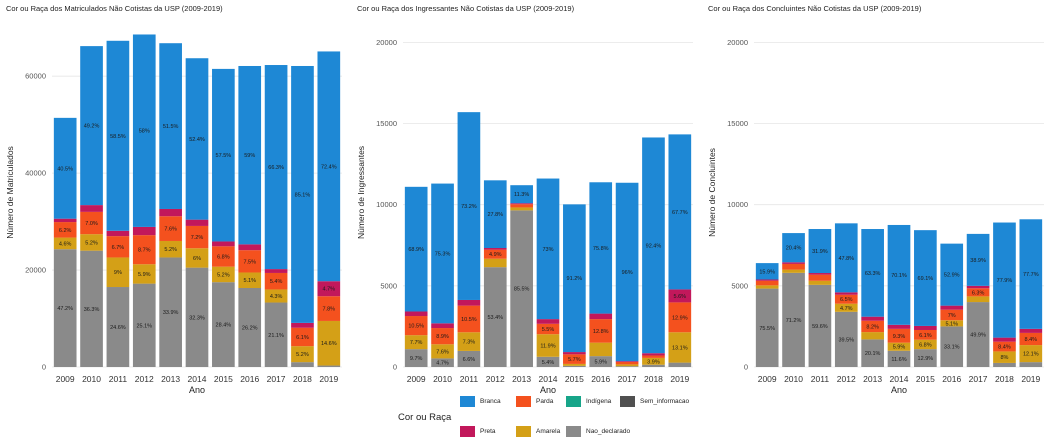 Image resolution: width=1052 pixels, height=447 pixels. What do you see at coordinates (627, 273) in the screenshot?
I see `data-label: 96%` at bounding box center [627, 273].